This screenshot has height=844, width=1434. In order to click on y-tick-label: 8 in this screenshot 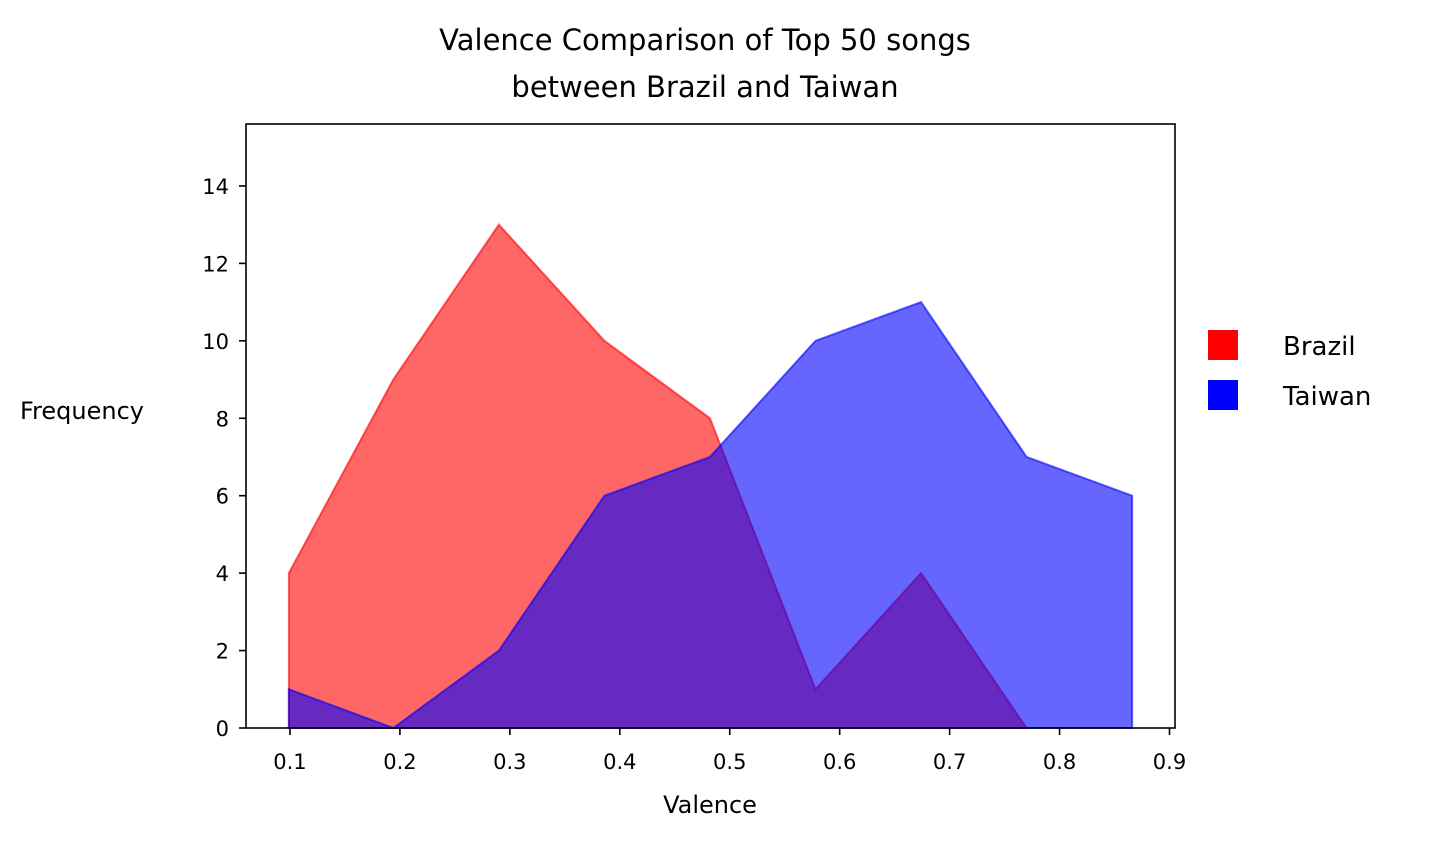, I will do `click(222, 419)`.